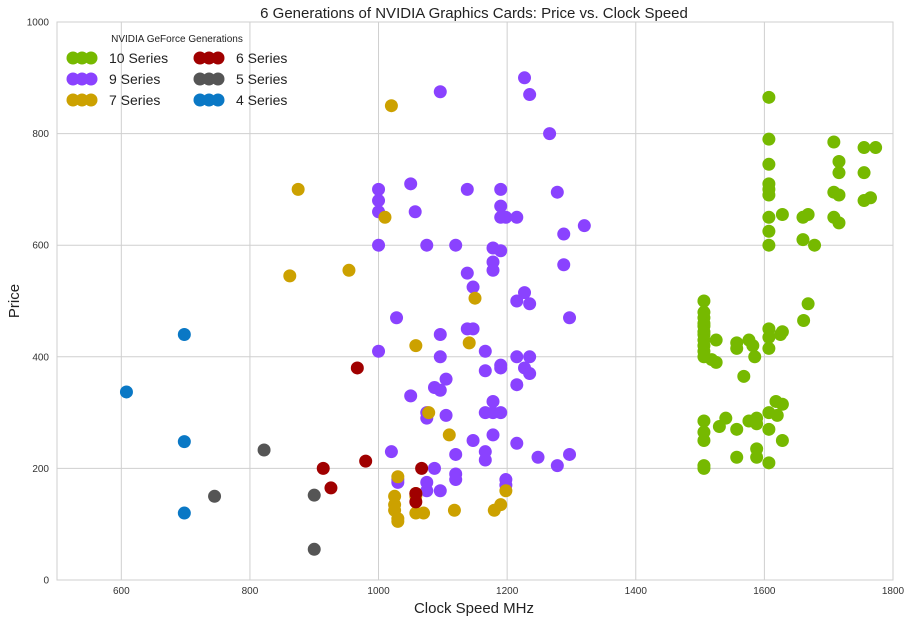 Image resolution: width=911 pixels, height=623 pixels. What do you see at coordinates (240, 58) in the screenshot?
I see `legend-item: 6 Series` at bounding box center [240, 58].